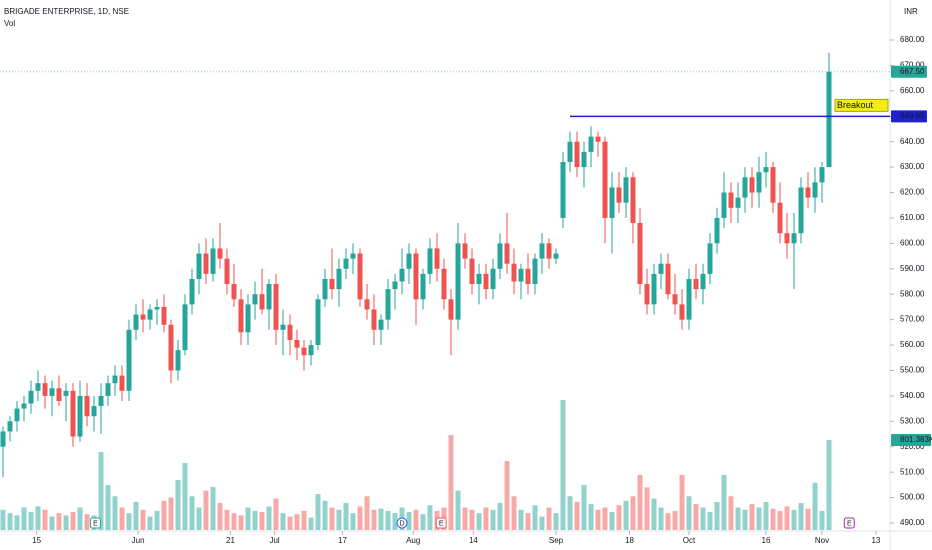 The image size is (932, 550). What do you see at coordinates (912, 344) in the screenshot?
I see `y-tick-label: 560.00` at bounding box center [912, 344].